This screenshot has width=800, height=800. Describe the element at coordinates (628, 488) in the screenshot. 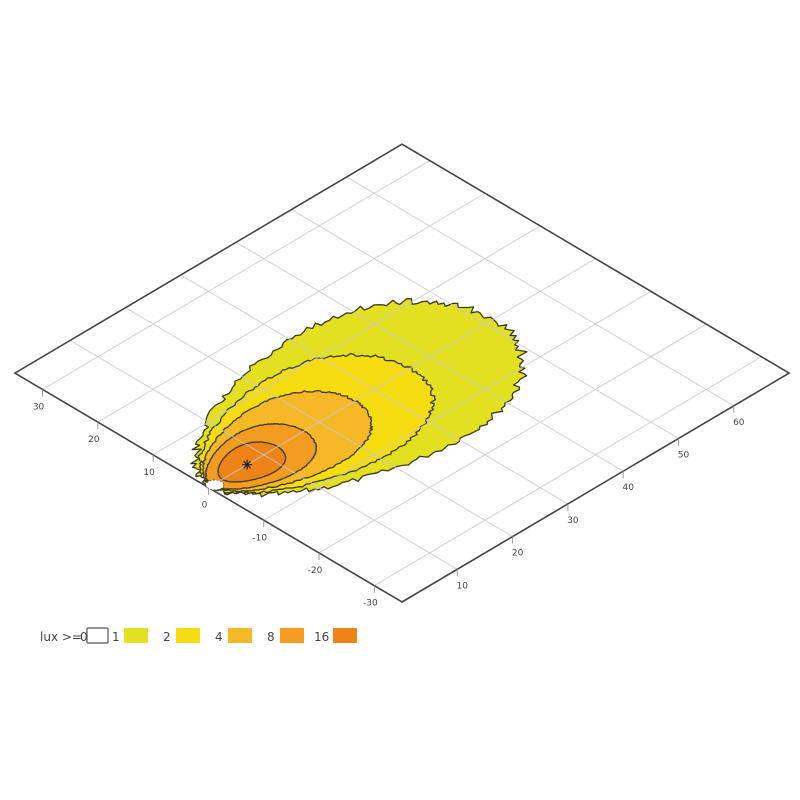

I see `x-tick-label: 40` at that location.